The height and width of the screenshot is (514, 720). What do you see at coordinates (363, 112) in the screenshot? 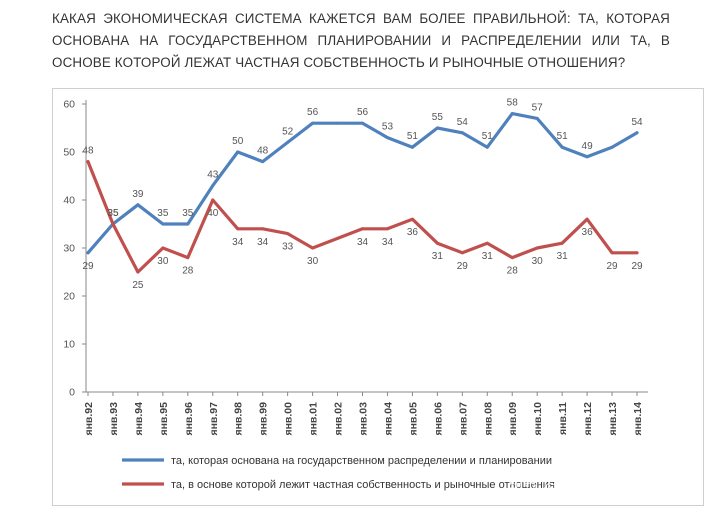
I see `data-label: 56` at bounding box center [363, 112].